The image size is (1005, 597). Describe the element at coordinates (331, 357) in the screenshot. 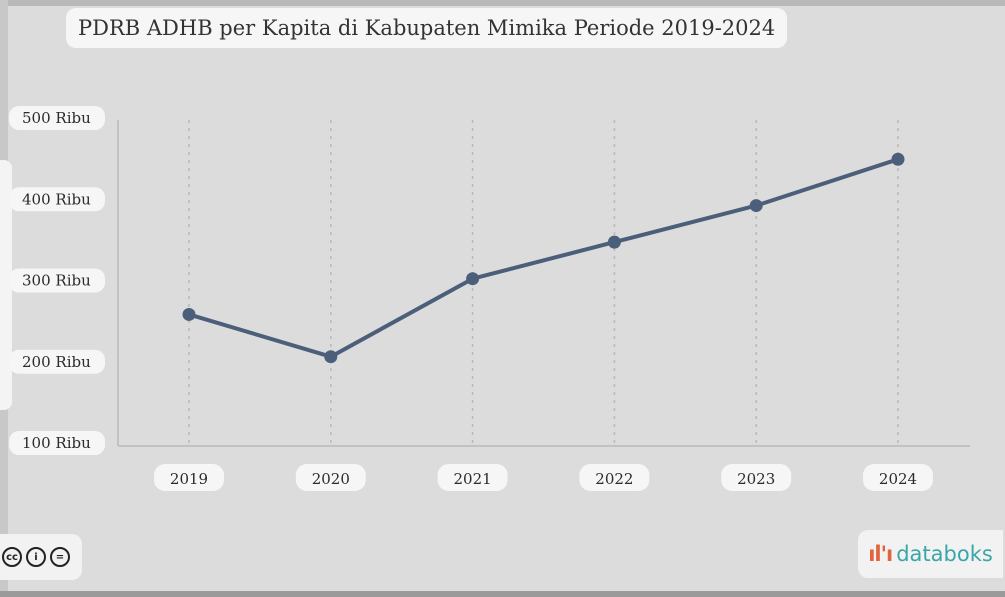

I see `data-point-2020` at that location.